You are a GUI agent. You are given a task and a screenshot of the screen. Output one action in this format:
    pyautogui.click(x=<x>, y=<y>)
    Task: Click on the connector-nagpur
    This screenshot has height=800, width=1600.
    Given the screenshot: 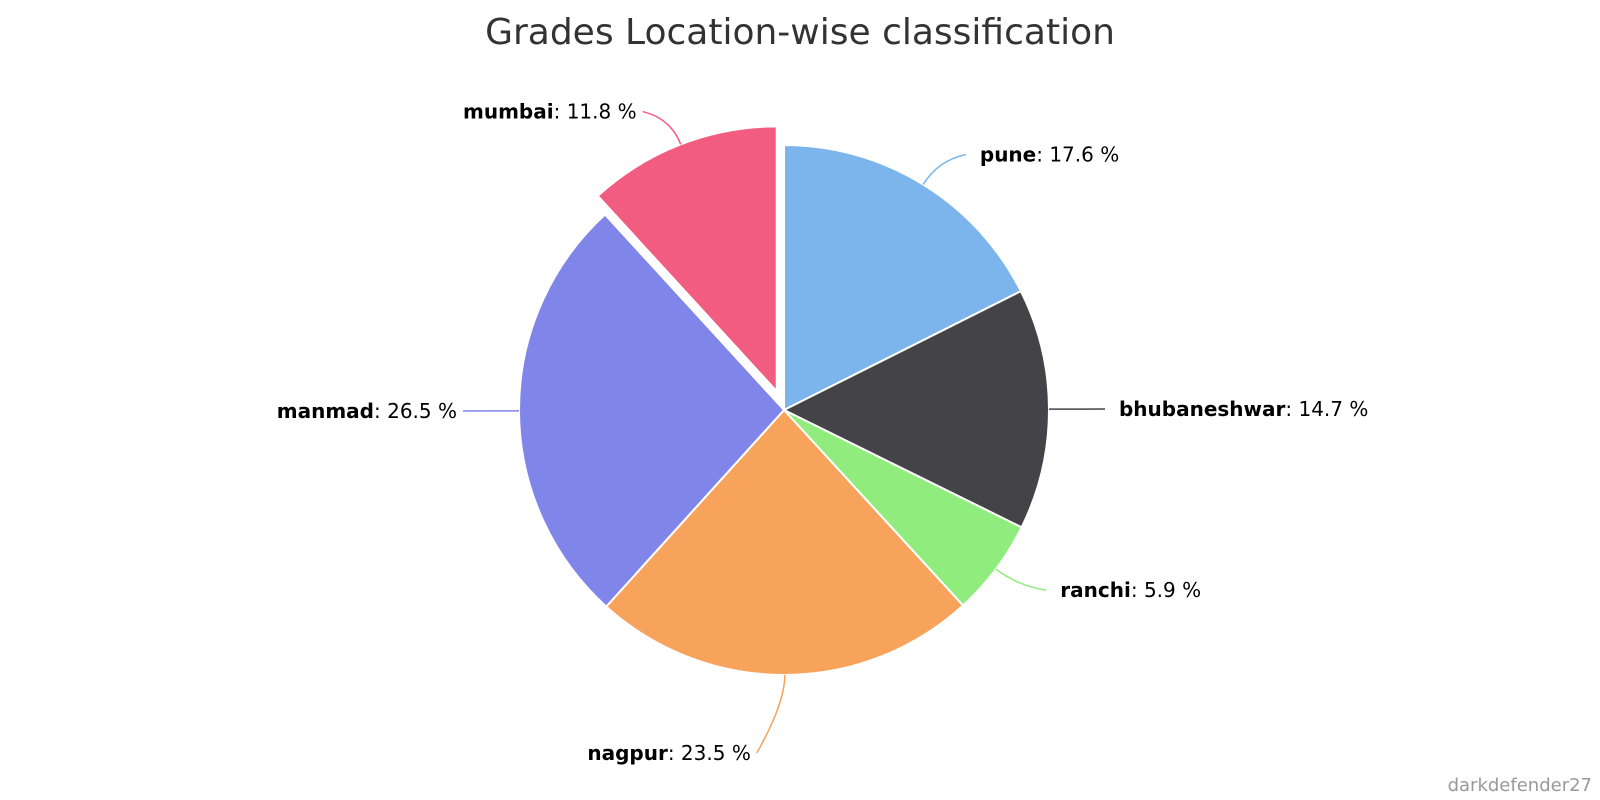 What is the action you would take?
    pyautogui.click(x=771, y=714)
    